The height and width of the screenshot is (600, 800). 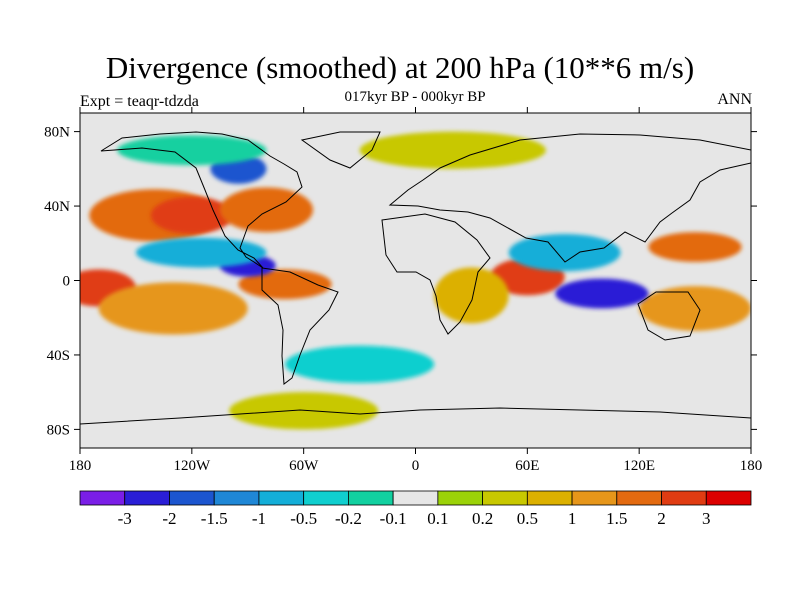 I want to click on x-tick-label-5: 120E, so click(x=639, y=466).